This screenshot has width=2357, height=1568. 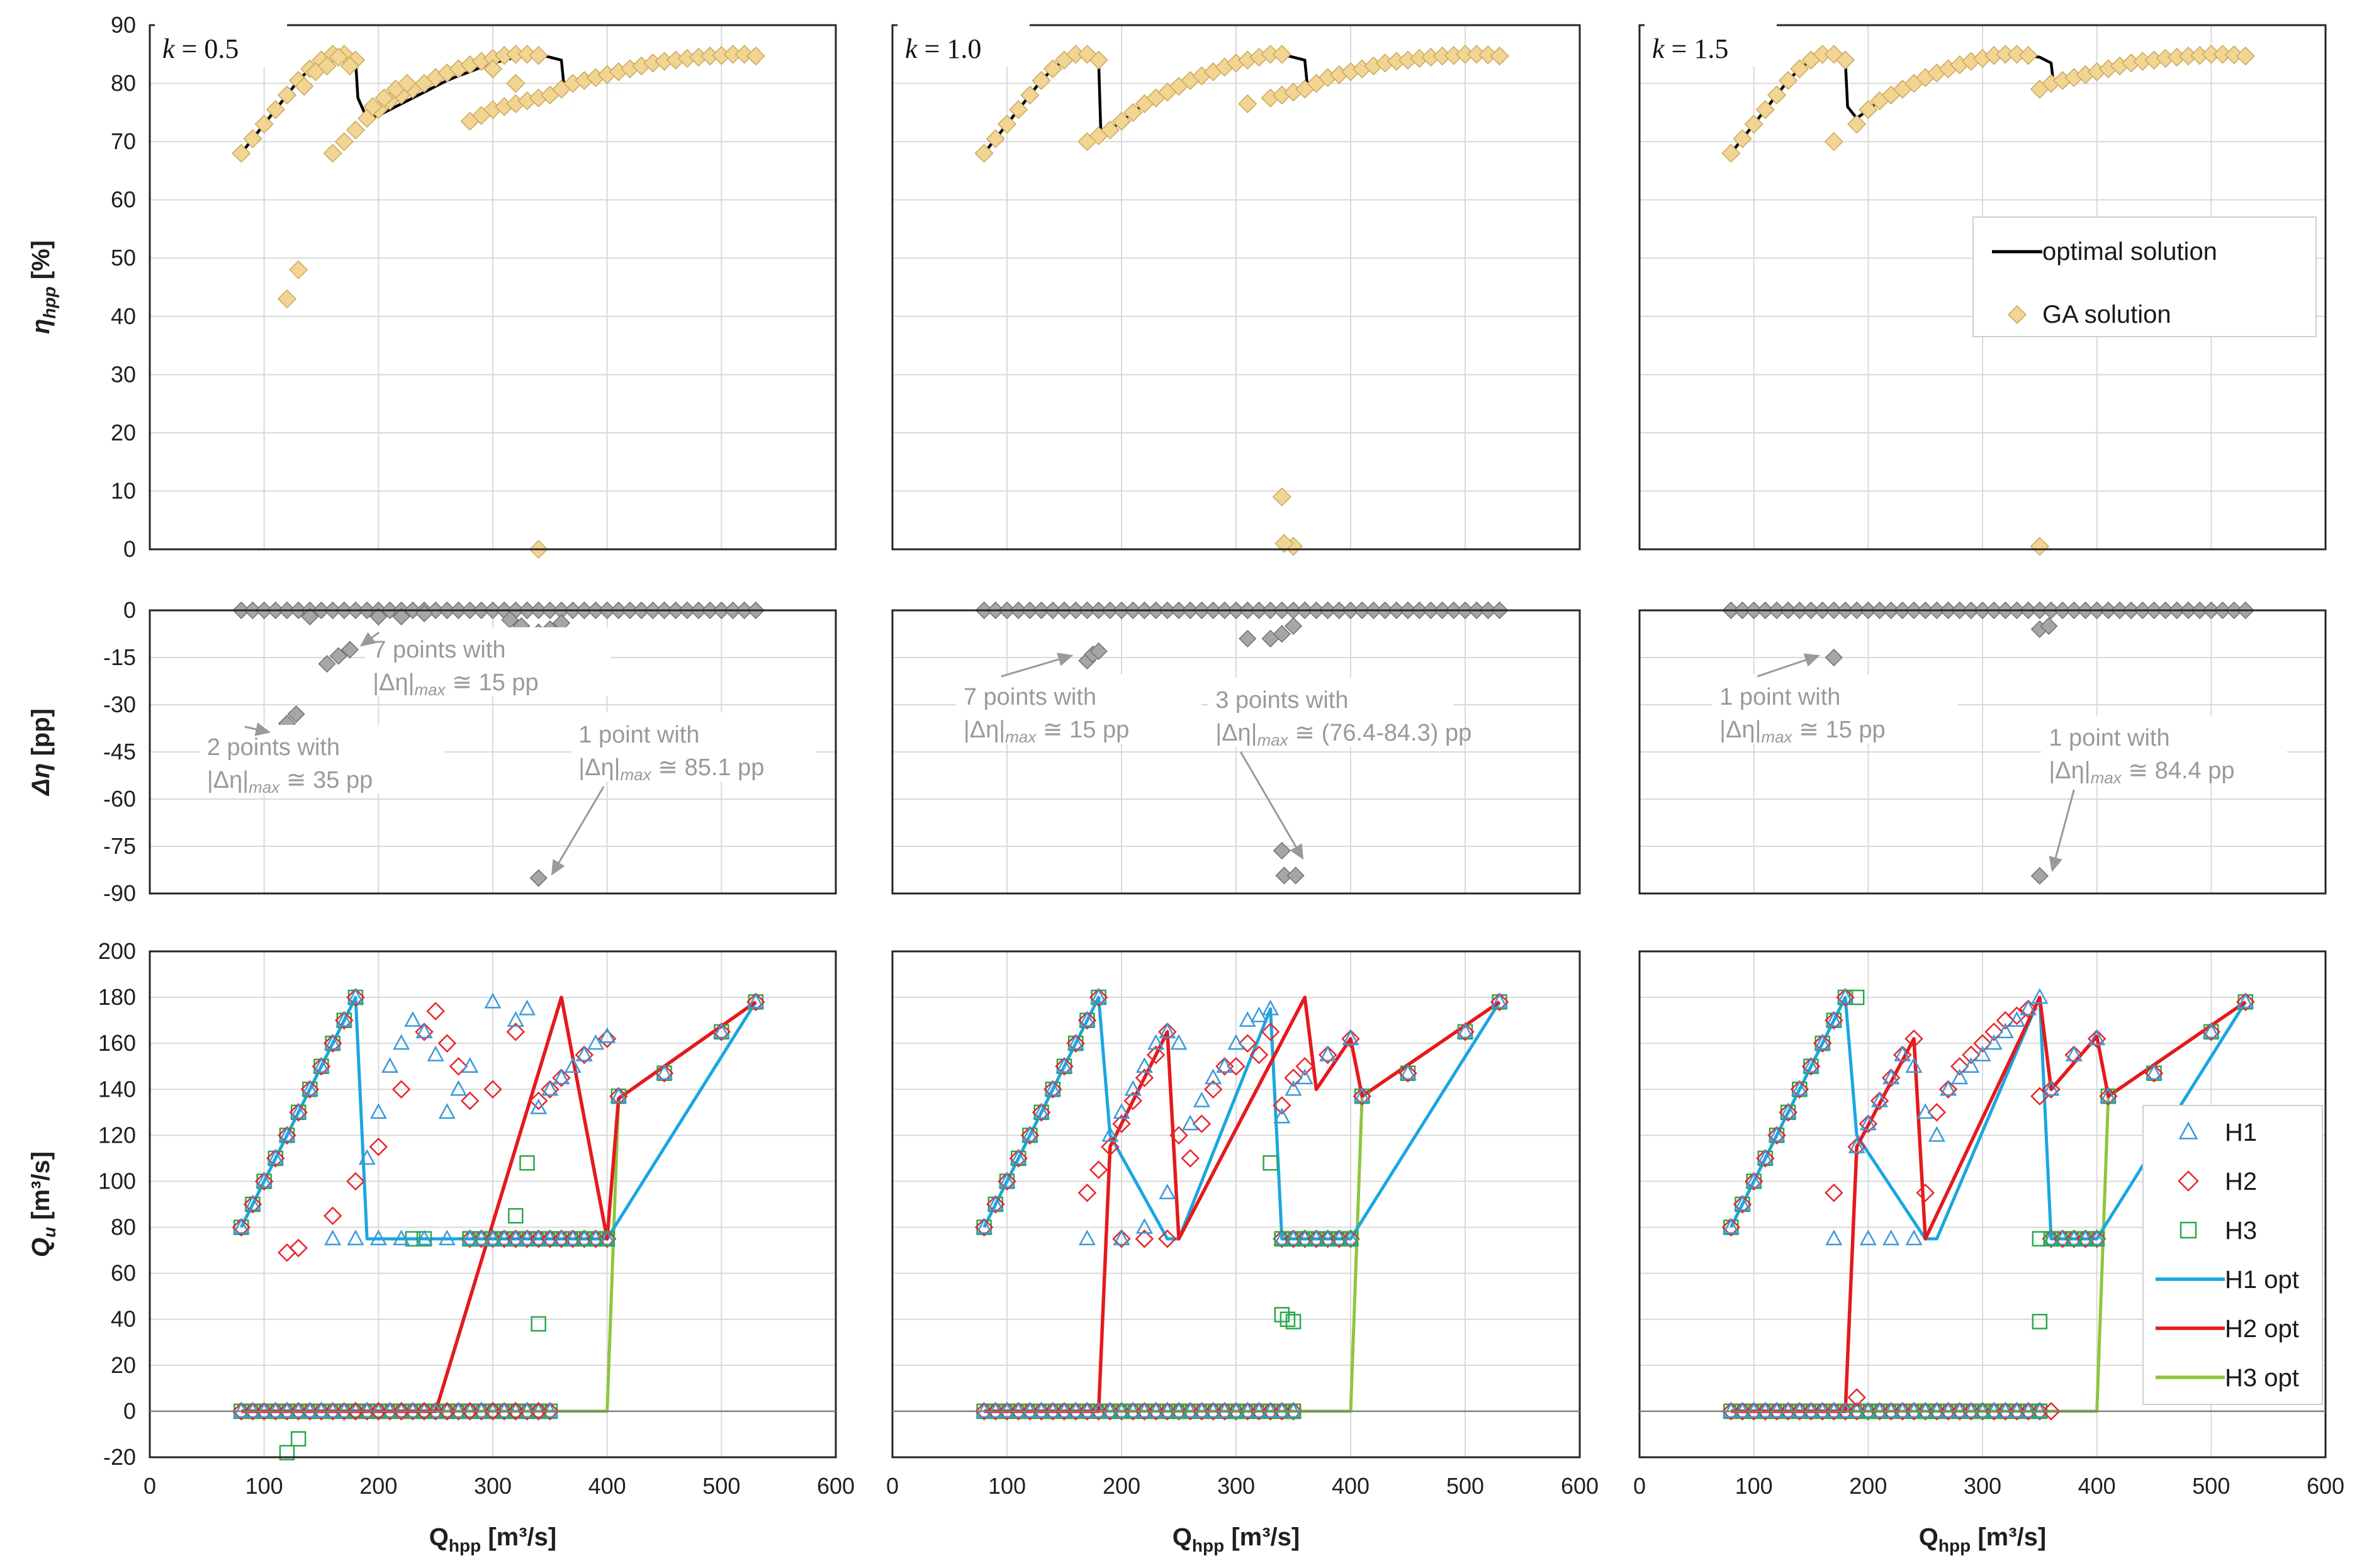 I want to click on panel-frame, so click(x=1236, y=287).